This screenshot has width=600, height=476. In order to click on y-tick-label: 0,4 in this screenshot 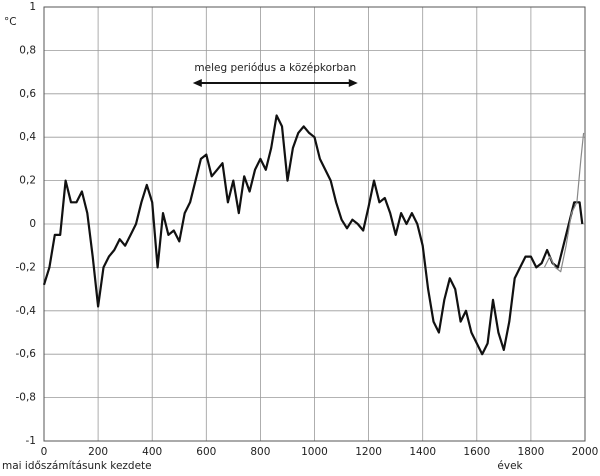, I will do `click(27, 137)`.